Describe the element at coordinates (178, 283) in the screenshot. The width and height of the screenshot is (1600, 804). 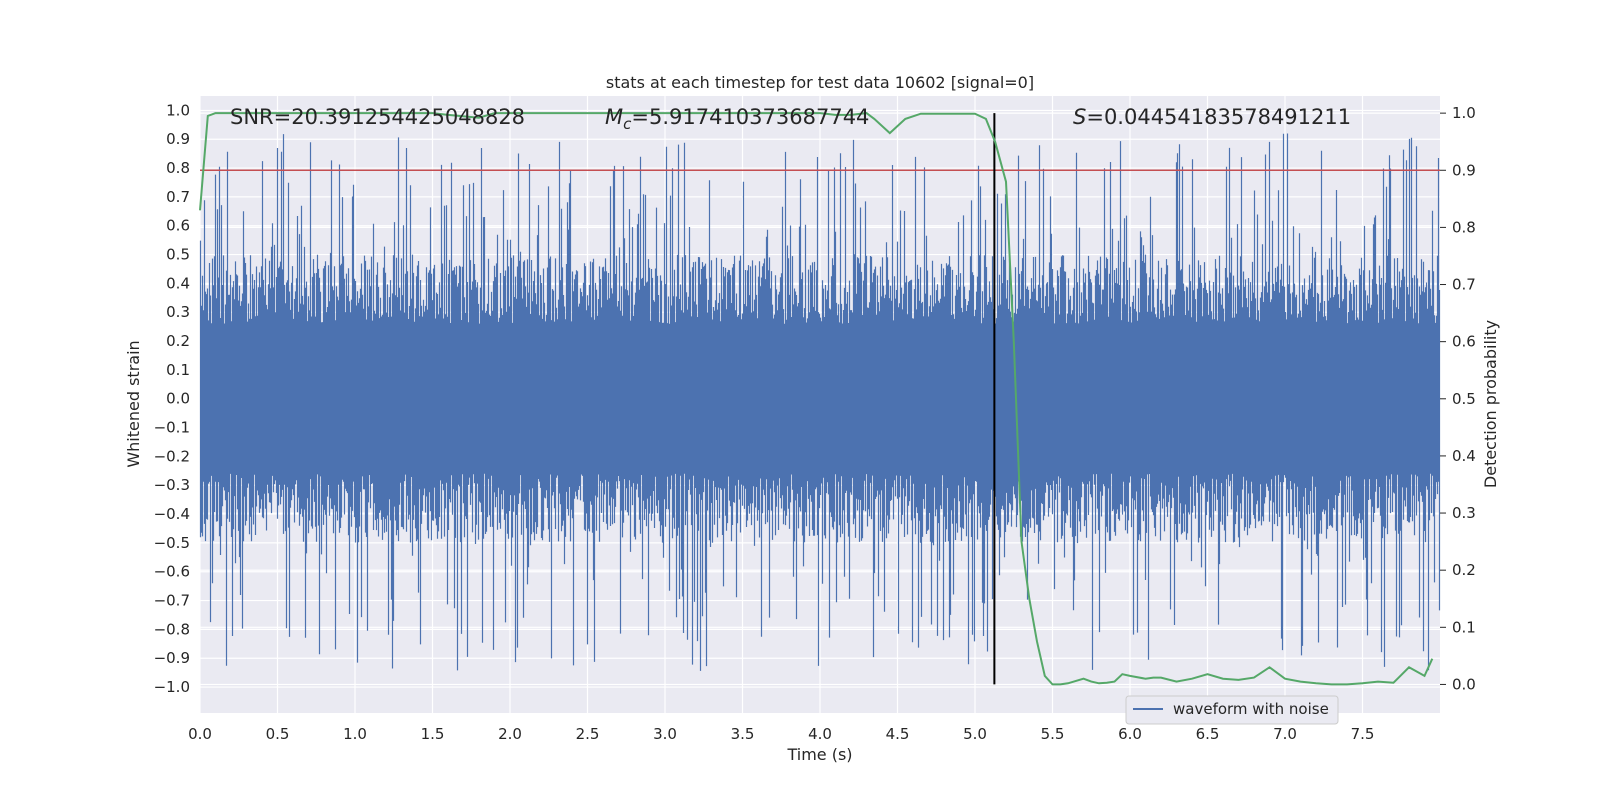
I see `y-left-tick-label: 0.4` at that location.